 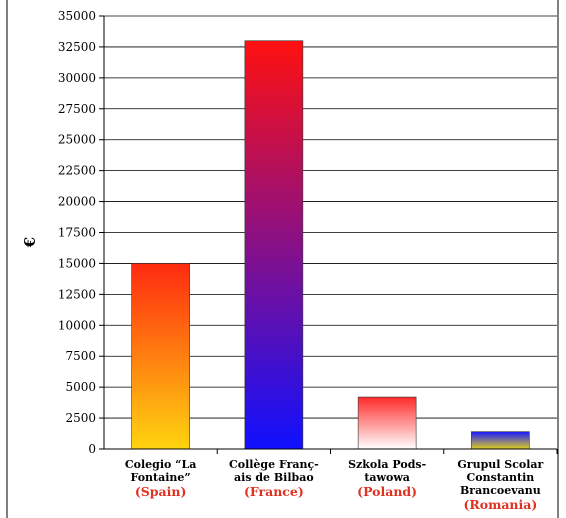 What do you see at coordinates (77, 16) in the screenshot?
I see `y-tick-label: 35000` at bounding box center [77, 16].